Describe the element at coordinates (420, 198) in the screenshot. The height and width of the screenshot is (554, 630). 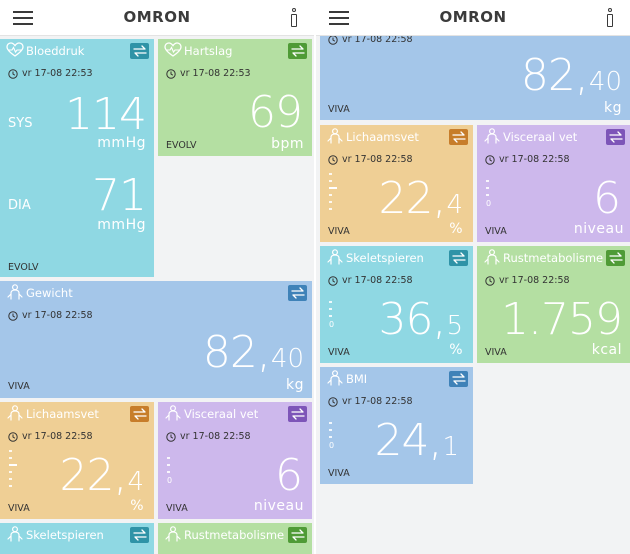
I see `body-fat-value: 22,4` at that location.